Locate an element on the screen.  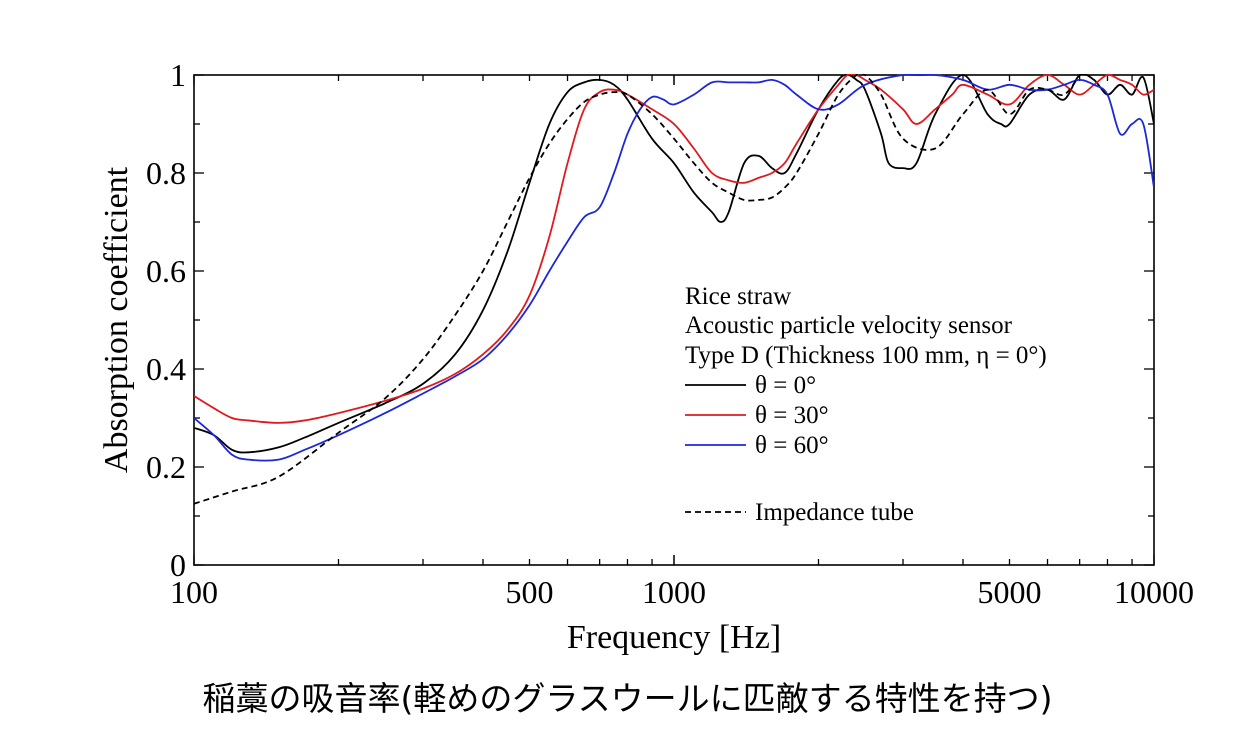
legend-label-theta-30: θ = 30° is located at coordinates (792, 415).